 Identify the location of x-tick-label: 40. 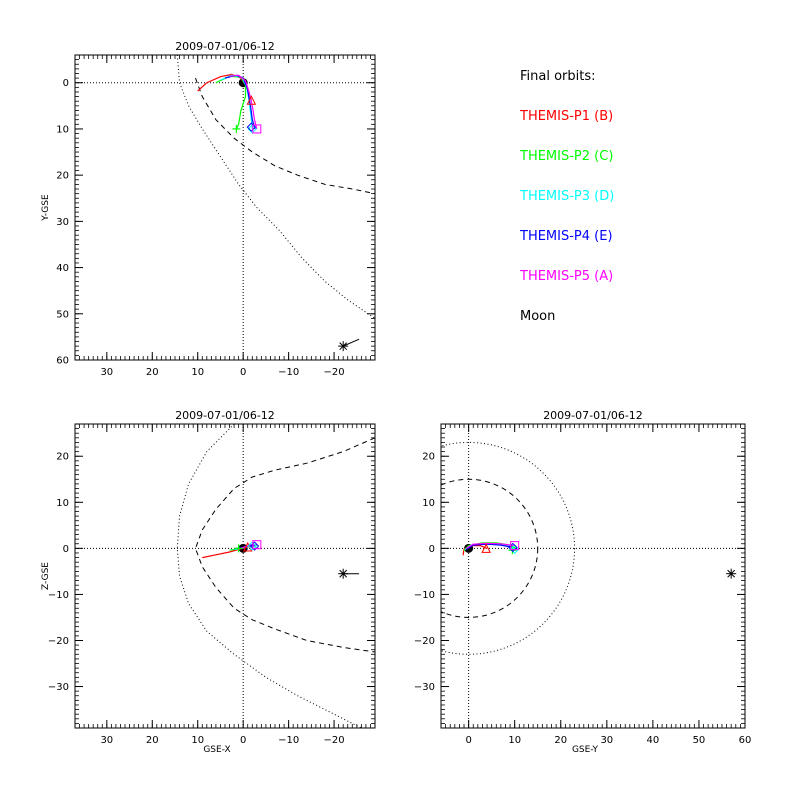
(653, 740).